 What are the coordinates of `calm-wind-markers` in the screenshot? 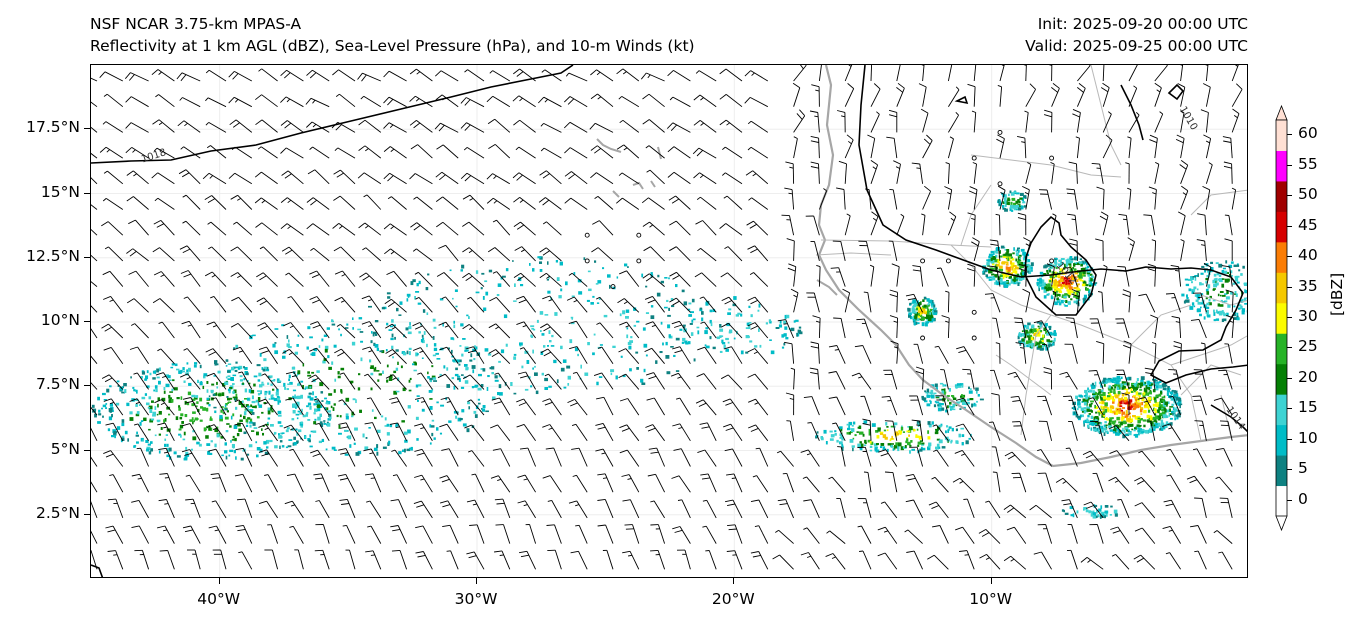 It's located at (819, 235).